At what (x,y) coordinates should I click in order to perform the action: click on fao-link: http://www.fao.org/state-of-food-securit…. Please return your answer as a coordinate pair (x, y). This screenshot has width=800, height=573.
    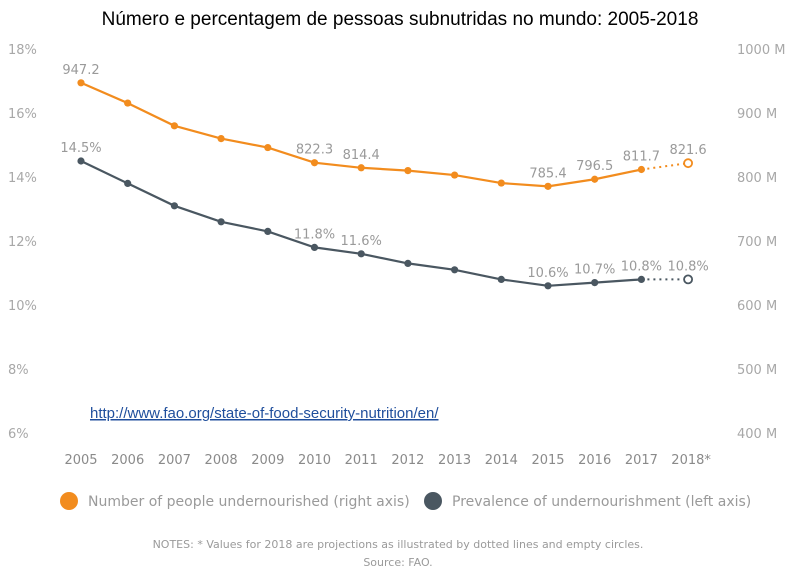
    Looking at the image, I should click on (264, 413).